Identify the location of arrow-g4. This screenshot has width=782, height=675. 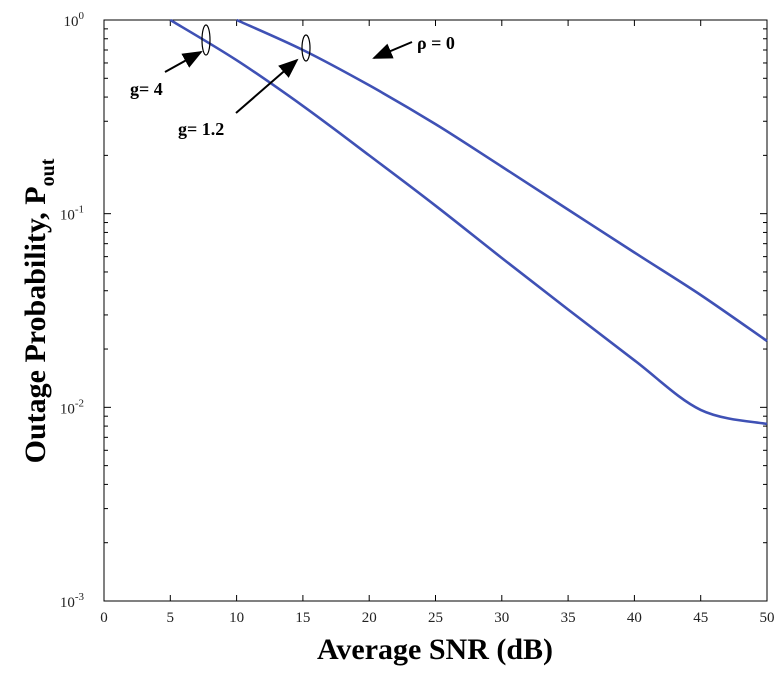
(183, 62).